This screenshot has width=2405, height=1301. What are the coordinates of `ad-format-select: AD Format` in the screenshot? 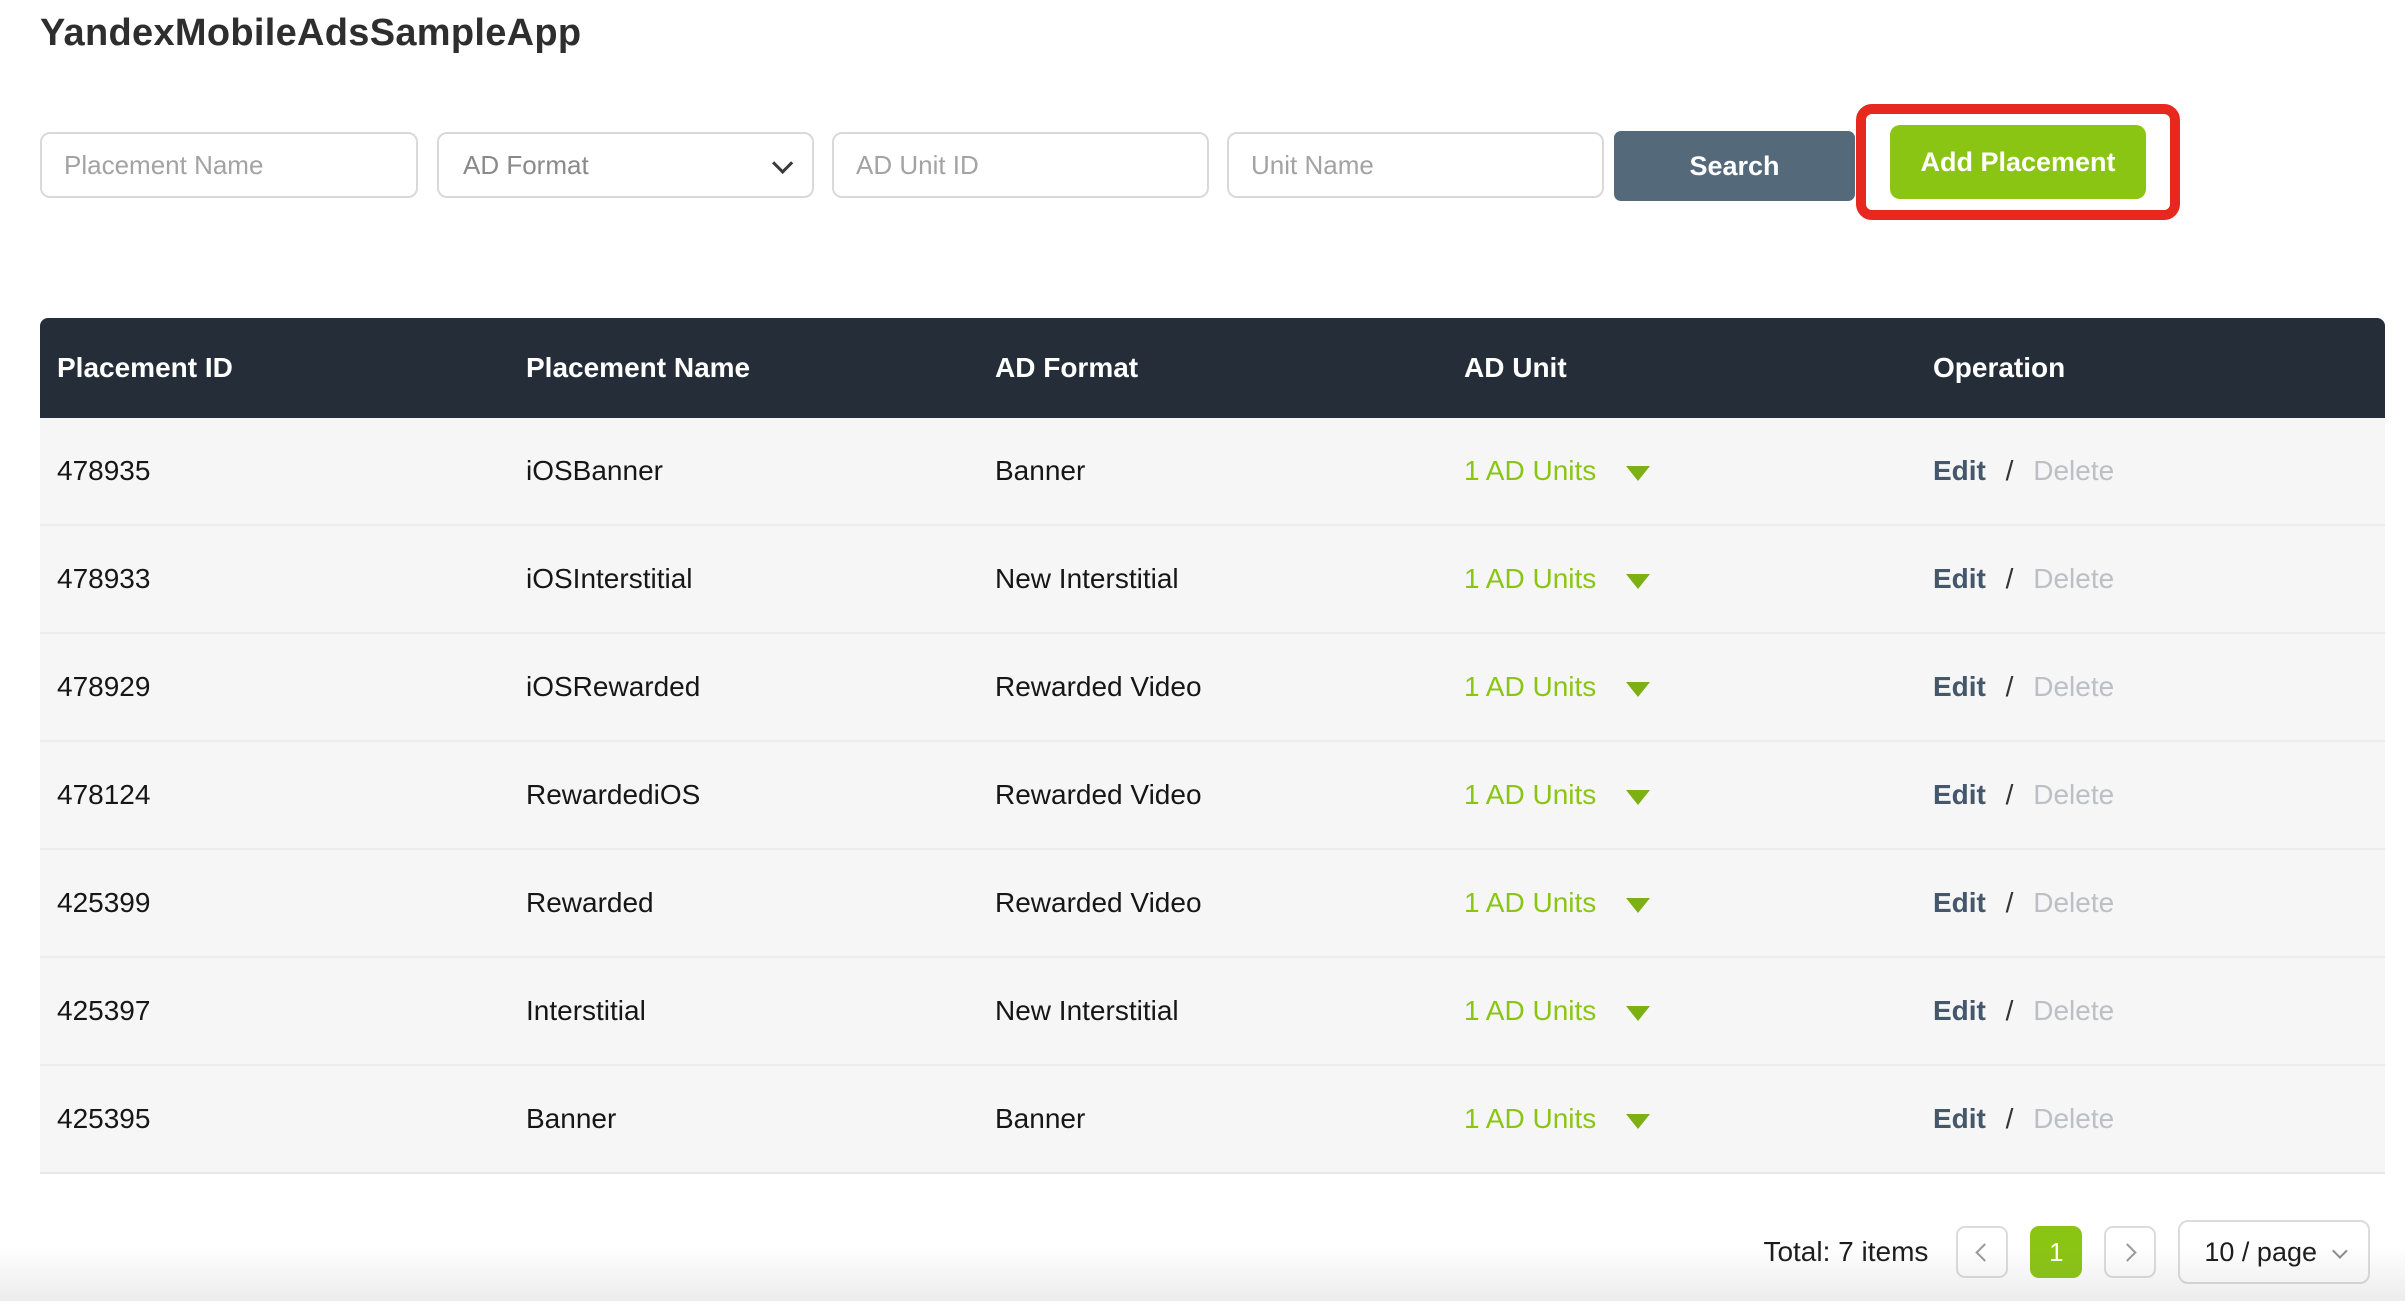 It's located at (625, 165).